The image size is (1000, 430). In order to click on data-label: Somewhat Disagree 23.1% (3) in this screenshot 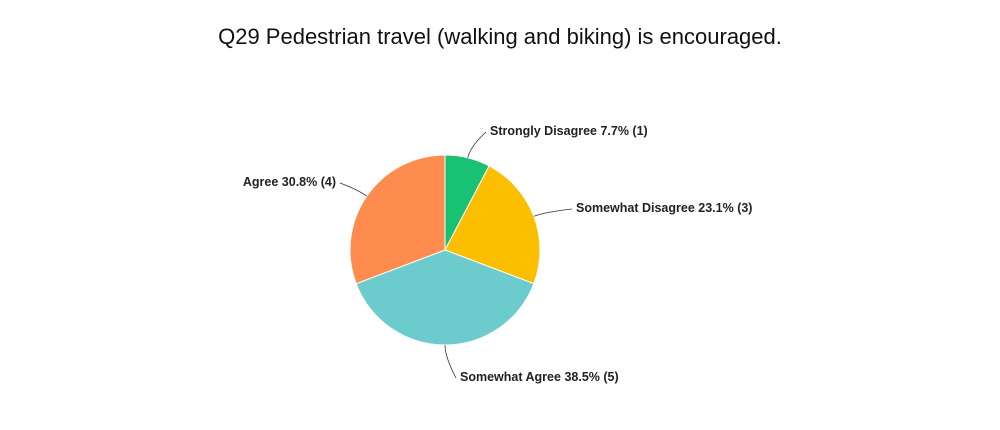, I will do `click(664, 208)`.